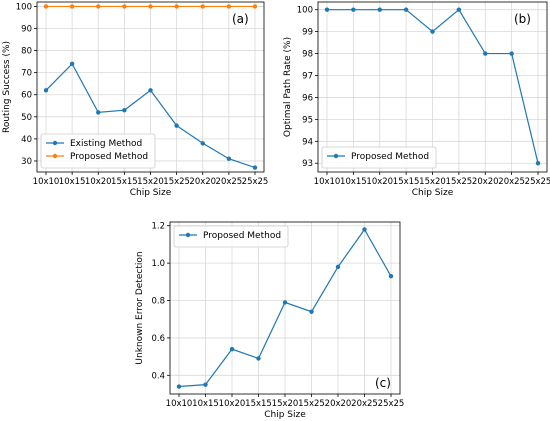 This screenshot has width=550, height=421. I want to click on y-axis-label: Unknown Error Detection, so click(140, 307).